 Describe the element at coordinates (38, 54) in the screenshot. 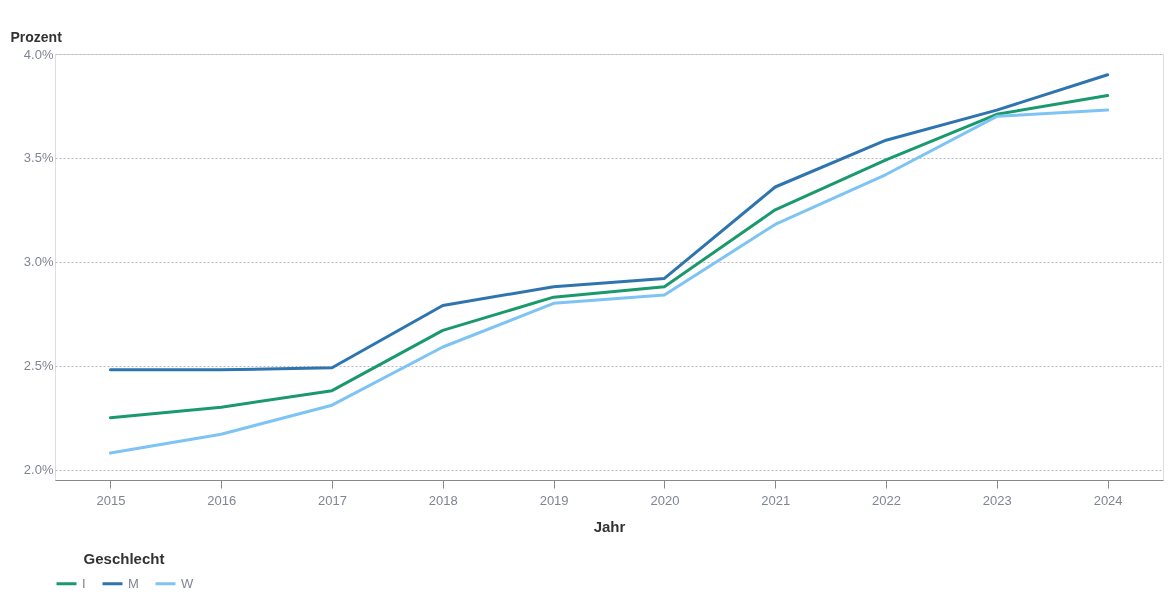

I see `y-tick-label: 4.0%` at that location.